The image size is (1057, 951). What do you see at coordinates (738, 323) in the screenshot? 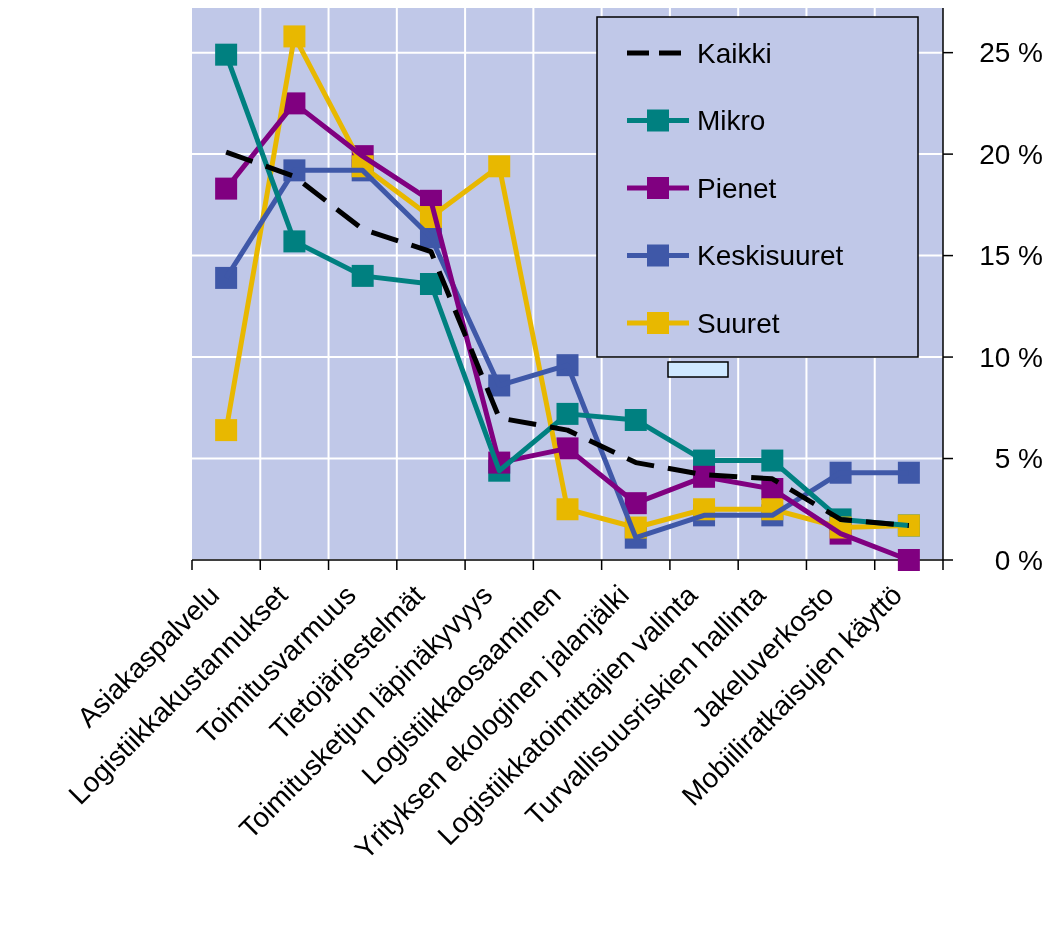
I see `legend-label: Suuret` at bounding box center [738, 323].